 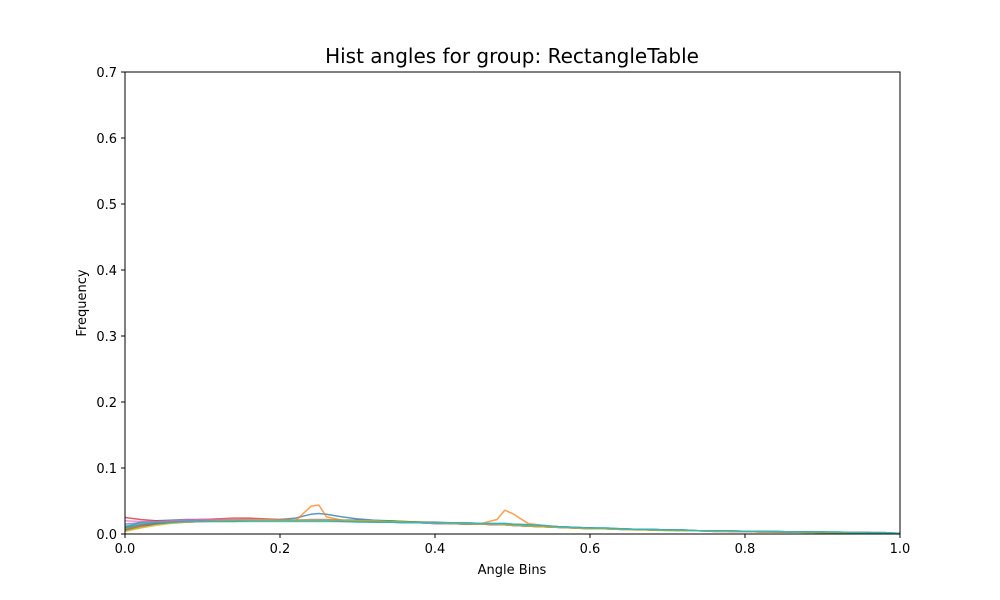 I want to click on x-tick-label: 0.0, so click(x=125, y=549).